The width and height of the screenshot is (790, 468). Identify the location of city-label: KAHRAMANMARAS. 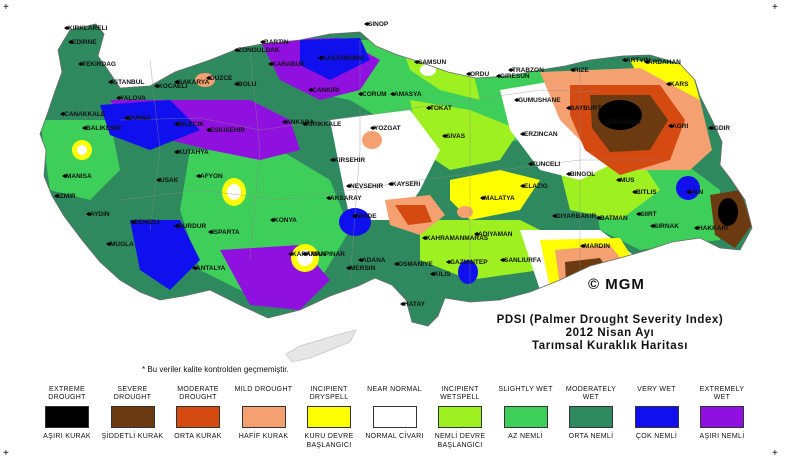
(457, 238).